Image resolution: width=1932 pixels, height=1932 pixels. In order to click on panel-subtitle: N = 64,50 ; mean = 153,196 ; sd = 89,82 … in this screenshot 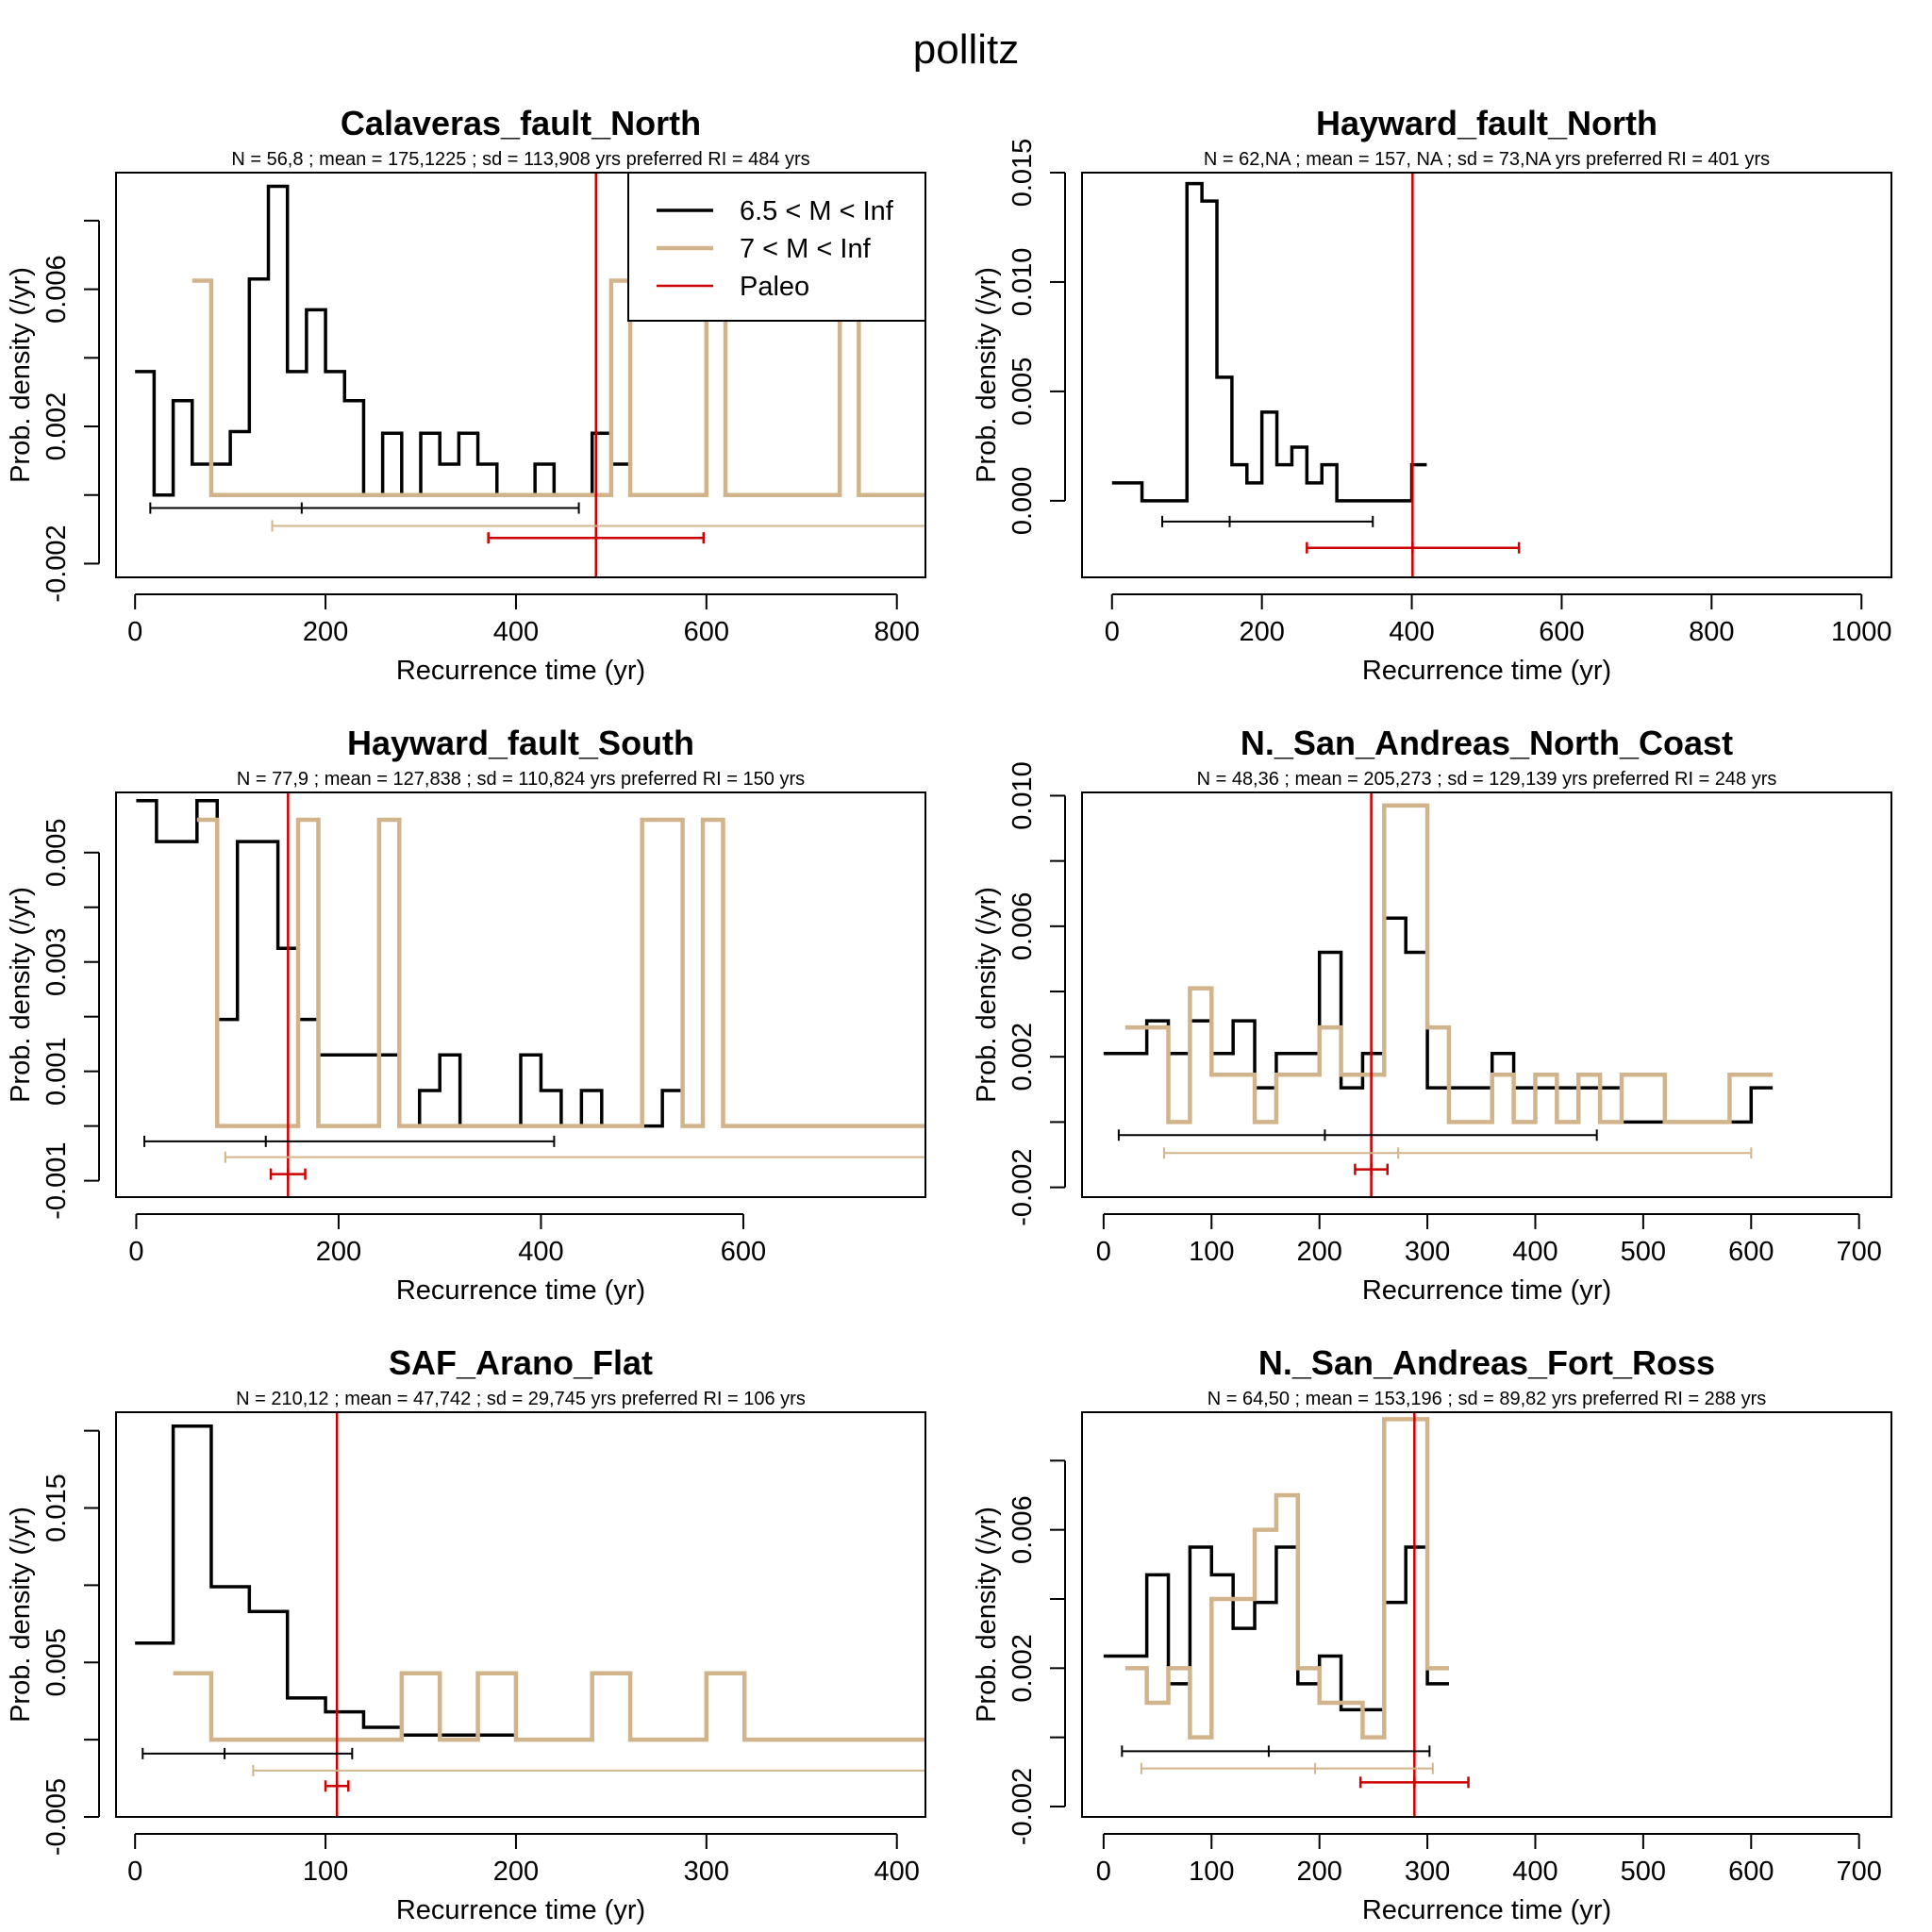, I will do `click(1488, 1399)`.